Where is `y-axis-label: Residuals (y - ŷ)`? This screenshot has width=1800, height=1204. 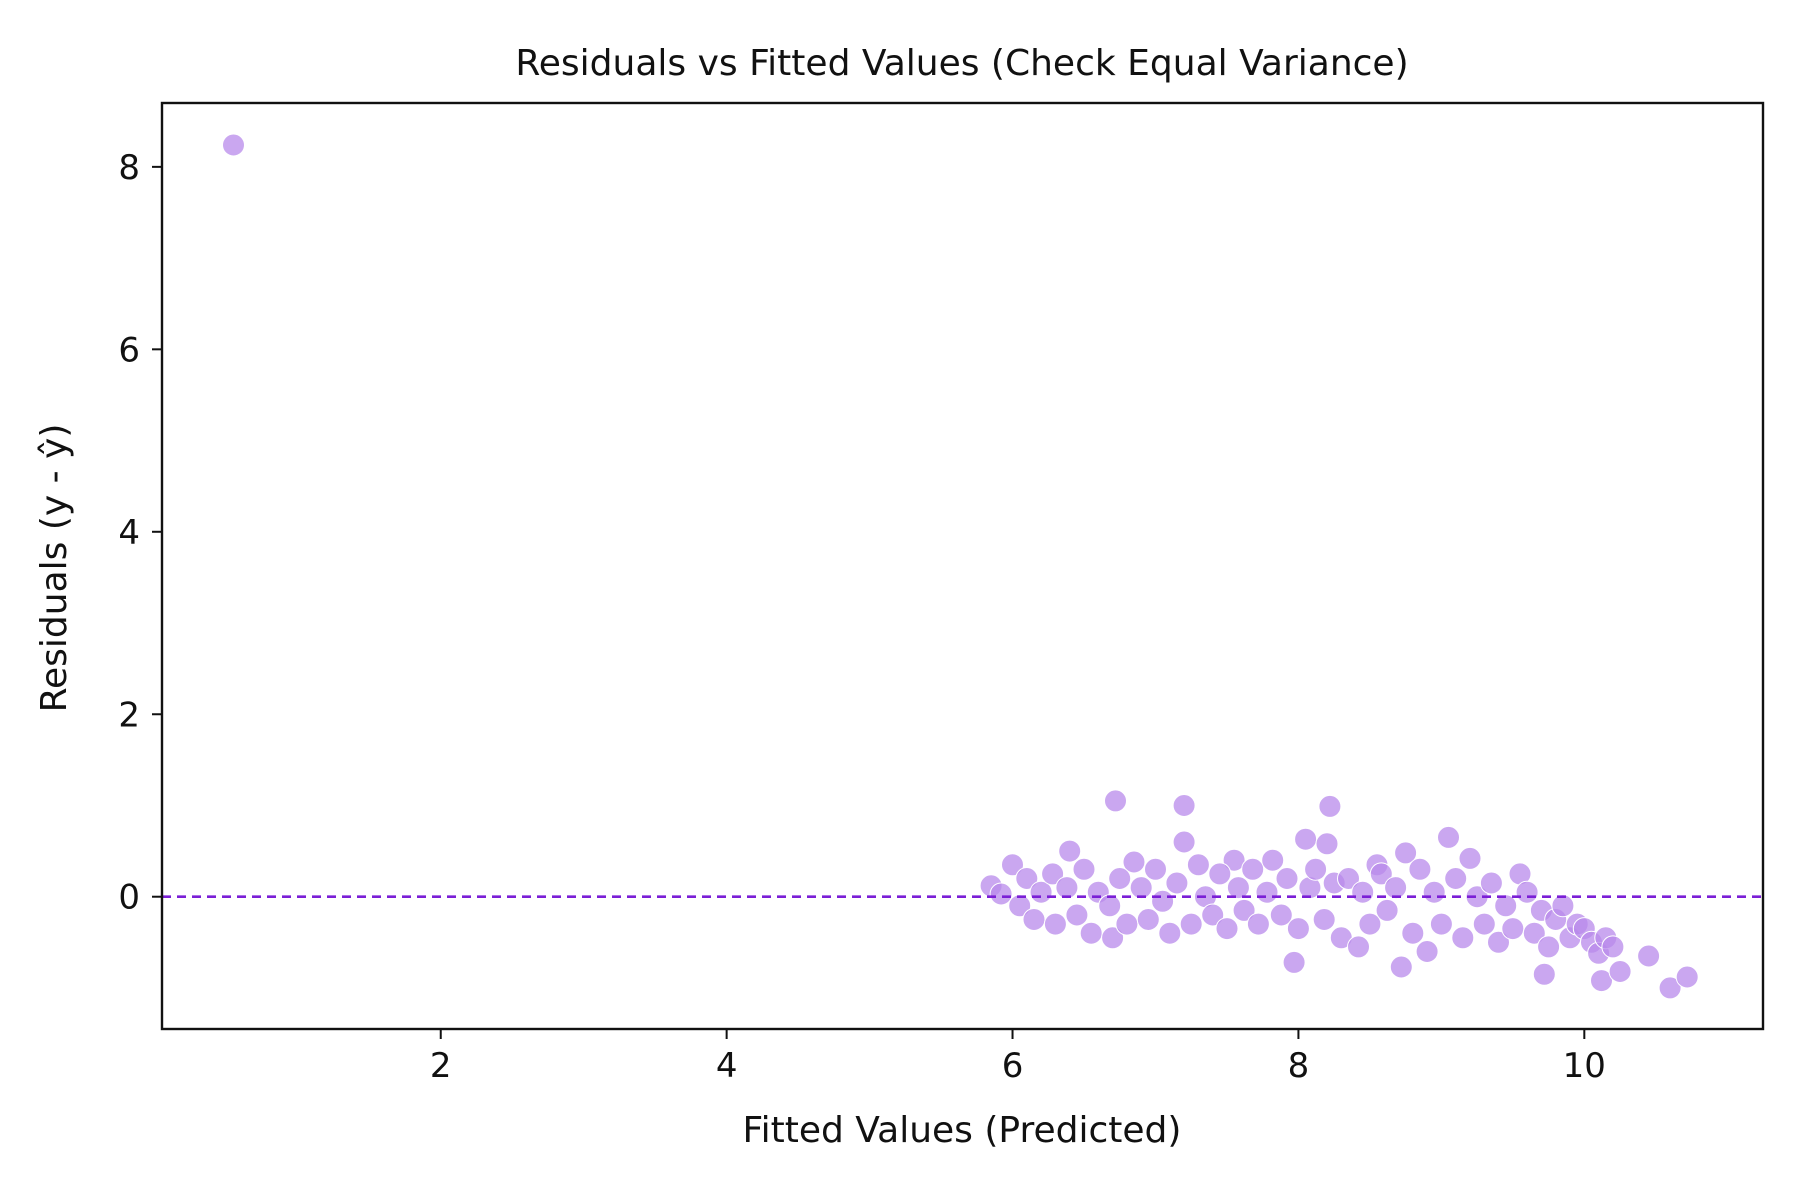
y-axis-label: Residuals (y - ŷ) is located at coordinates (54, 568).